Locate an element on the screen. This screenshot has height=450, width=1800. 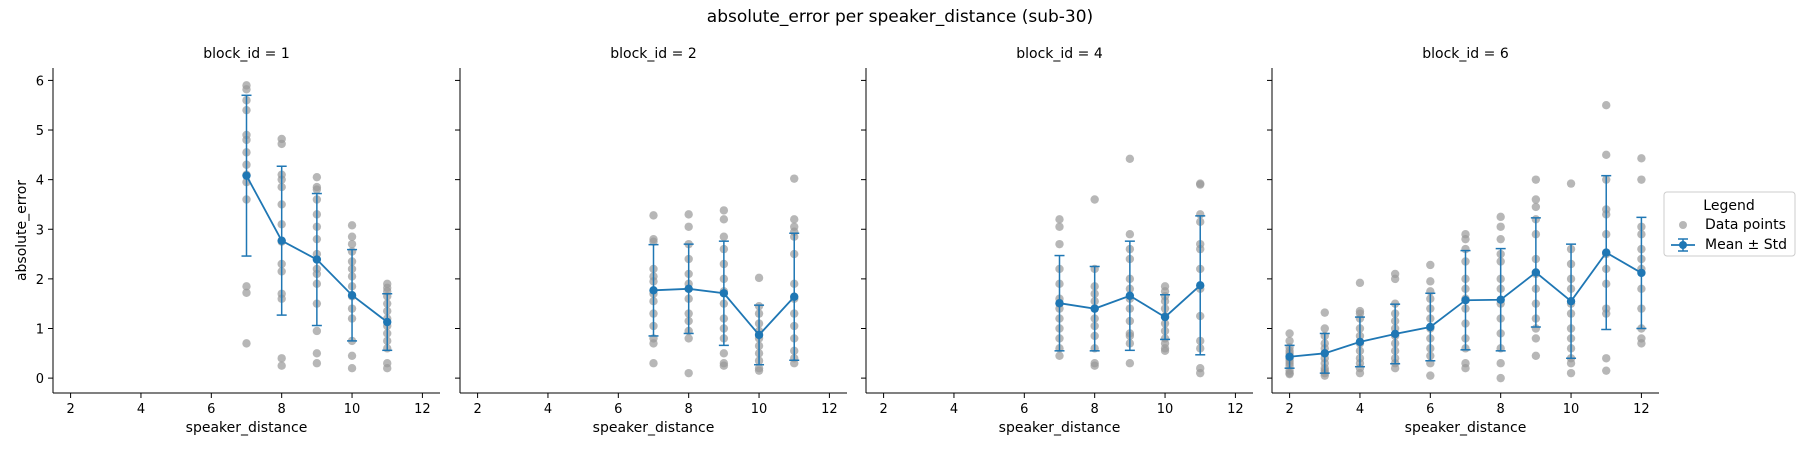
panel-title: block_id = 2 is located at coordinates (653, 54).